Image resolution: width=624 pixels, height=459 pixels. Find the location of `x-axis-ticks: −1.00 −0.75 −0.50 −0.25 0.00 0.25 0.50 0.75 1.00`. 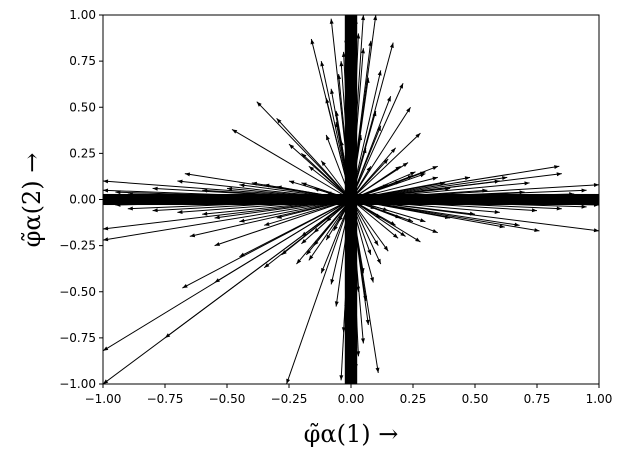

x-axis-ticks: −1.00 −0.75 −0.50 −0.25 0.00 0.25 0.50 0.75 1.00 is located at coordinates (348, 395).